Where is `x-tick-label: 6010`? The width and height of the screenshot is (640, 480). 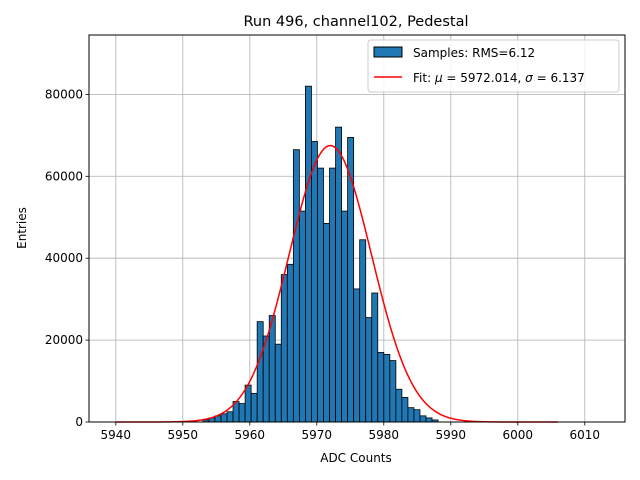
x-tick-label: 6010 is located at coordinates (585, 435).